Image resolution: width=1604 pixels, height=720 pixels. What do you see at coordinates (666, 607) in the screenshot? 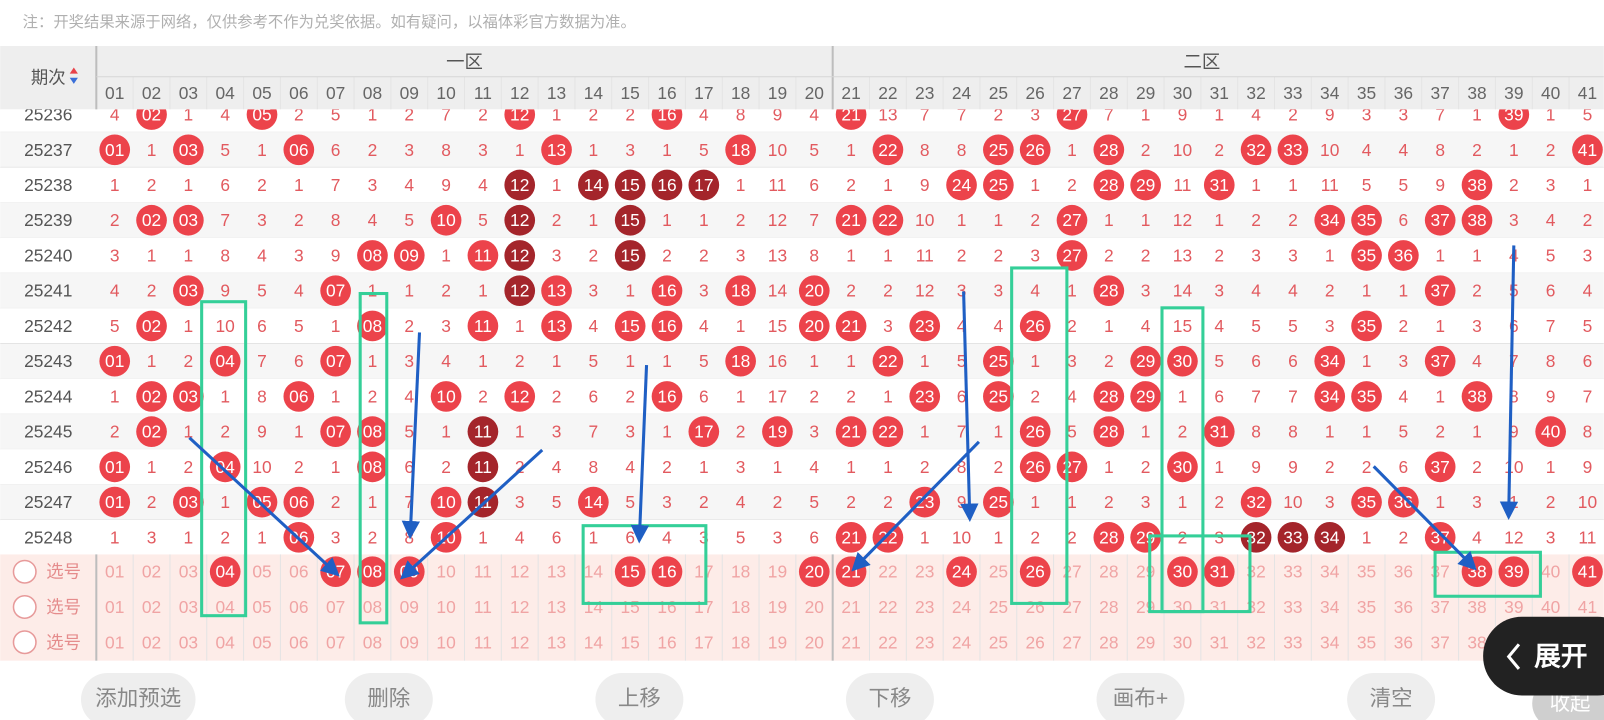
I see `pick-number: 16` at bounding box center [666, 607].